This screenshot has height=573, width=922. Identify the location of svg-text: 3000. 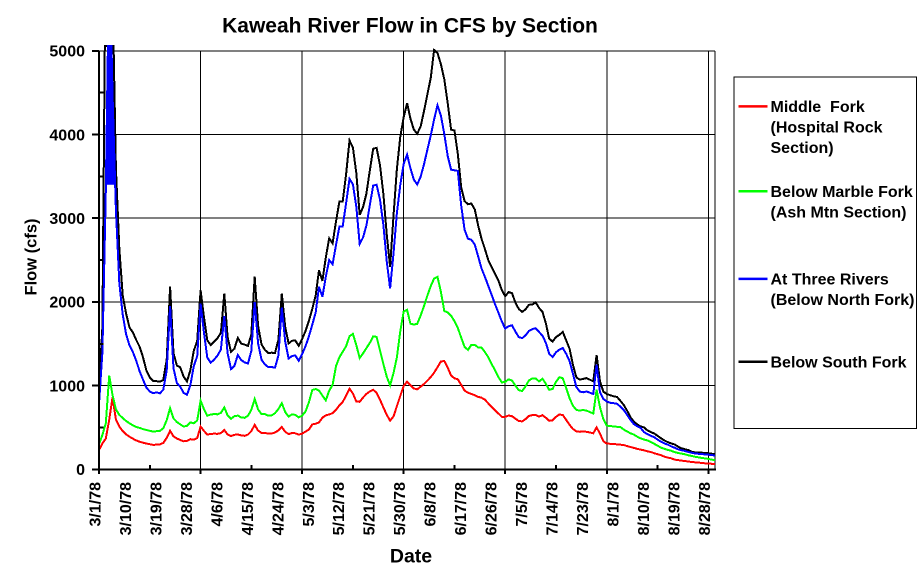
(67, 219).